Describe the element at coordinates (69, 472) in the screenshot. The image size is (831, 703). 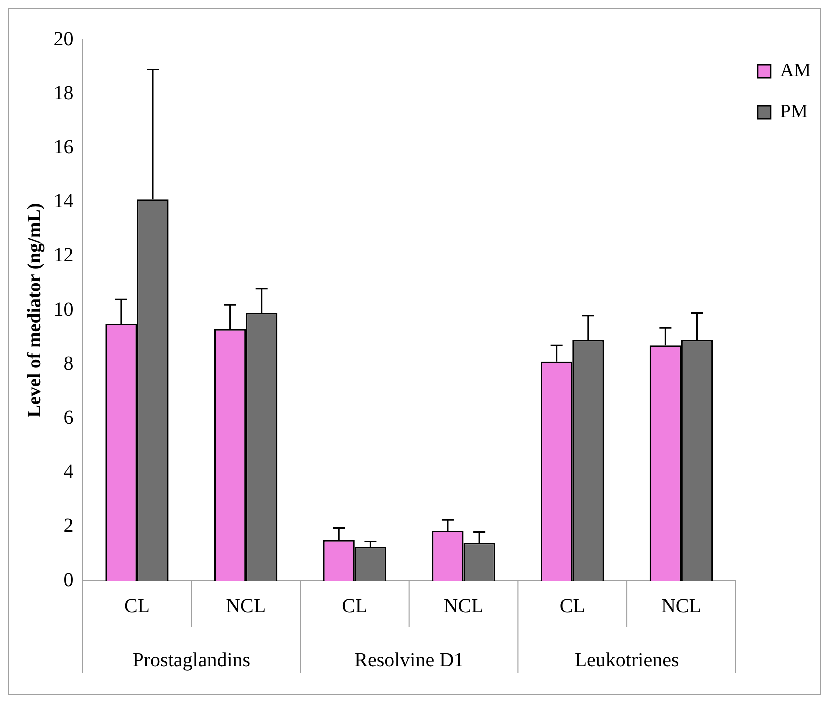
I see `y-tick-label: 4` at that location.